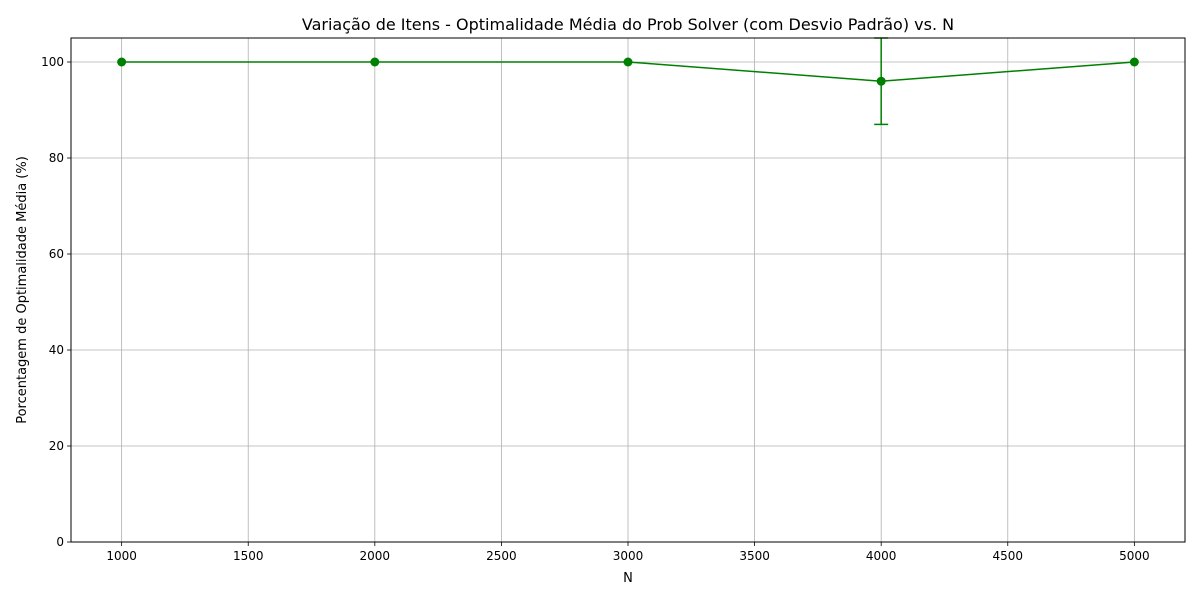  What do you see at coordinates (628, 556) in the screenshot?
I see `x-tick-label: 3000` at bounding box center [628, 556].